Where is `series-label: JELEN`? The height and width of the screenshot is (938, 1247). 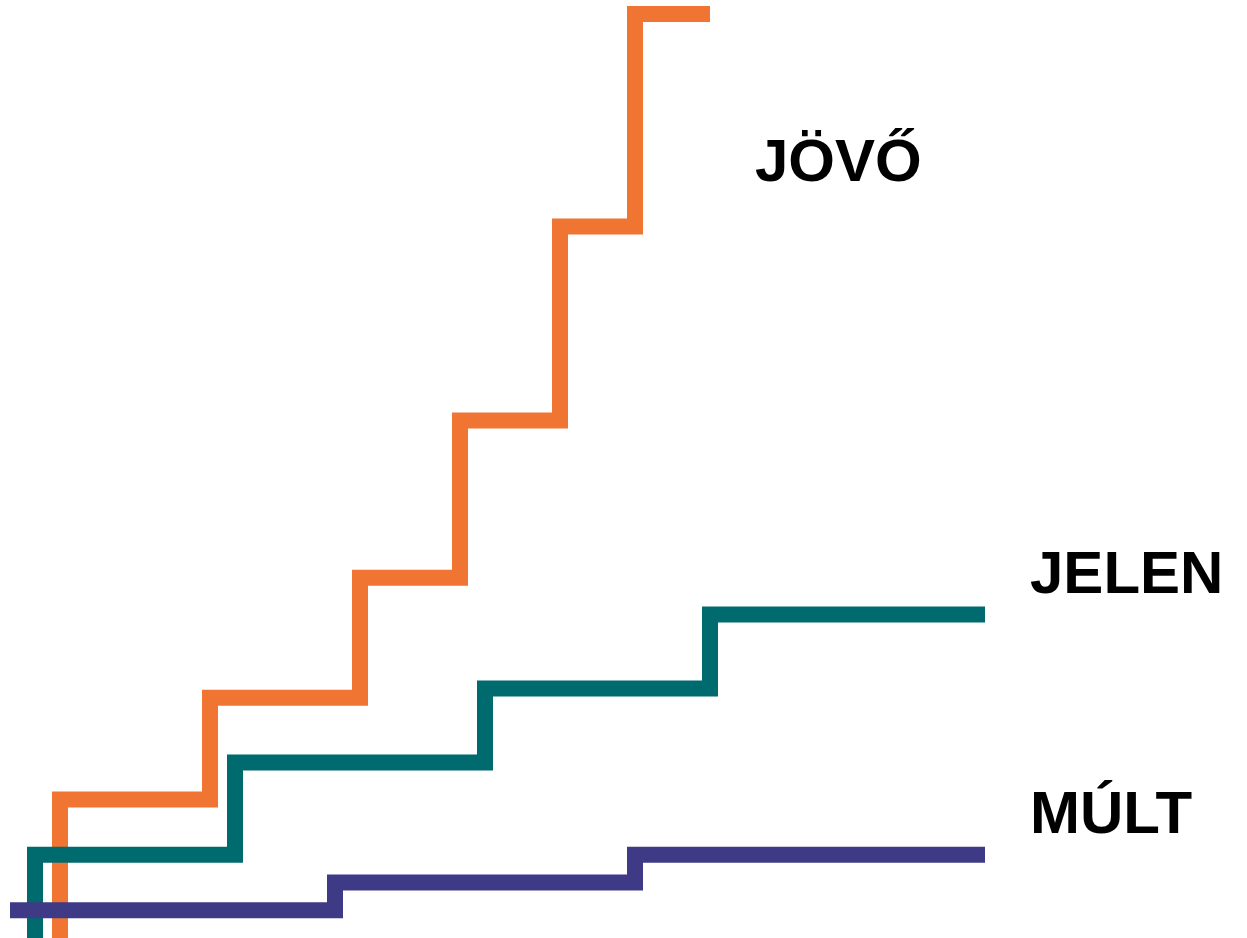 series-label: JELEN is located at coordinates (1127, 573).